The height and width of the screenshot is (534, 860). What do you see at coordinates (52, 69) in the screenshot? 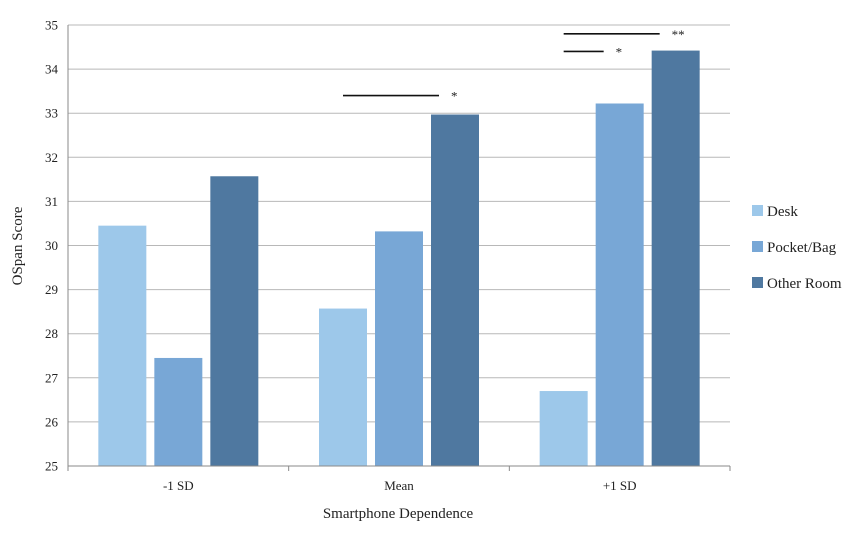
I see `y-tick-label: 34` at bounding box center [52, 69].